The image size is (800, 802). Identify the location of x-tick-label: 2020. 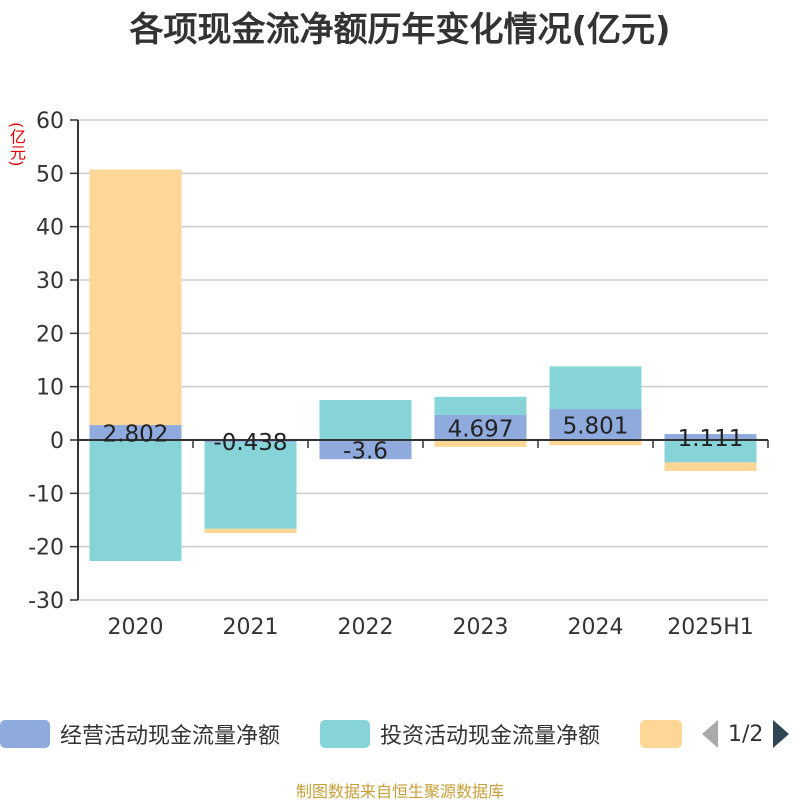
(136, 627).